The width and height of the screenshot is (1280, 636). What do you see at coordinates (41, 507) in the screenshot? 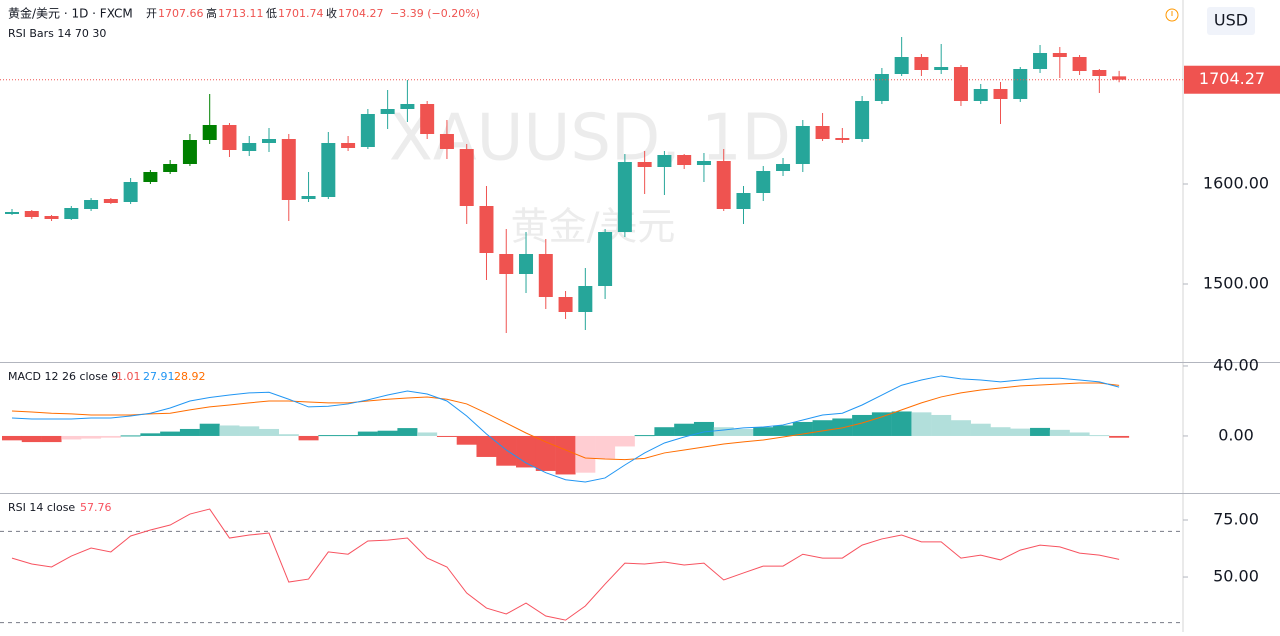
I see `indicator-label: RSI 14 close` at bounding box center [41, 507].